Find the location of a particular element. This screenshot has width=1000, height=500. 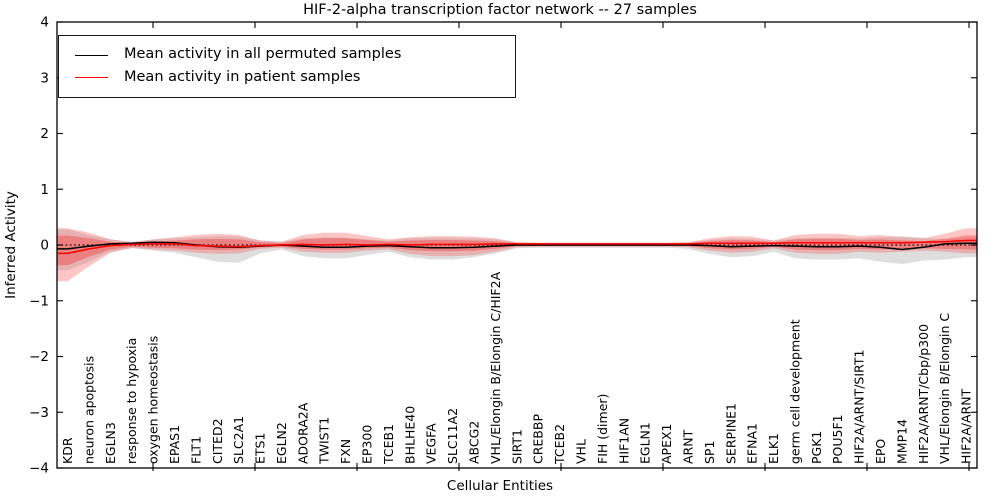

legend-entry-patient: Mean activity in patient samples is located at coordinates (295, 77).